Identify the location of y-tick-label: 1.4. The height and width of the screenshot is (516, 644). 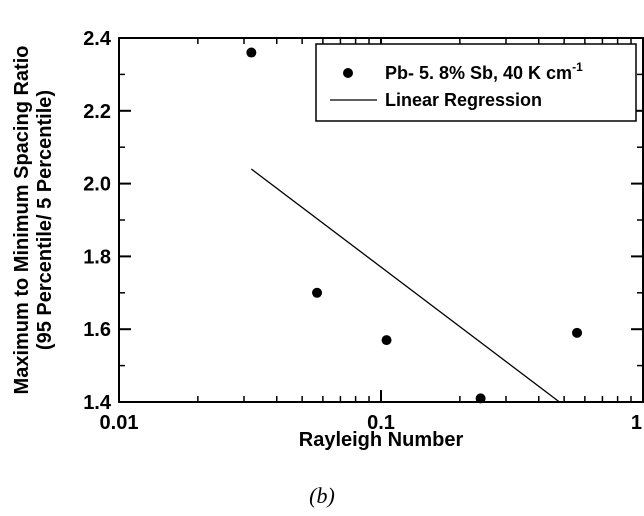
(97, 403).